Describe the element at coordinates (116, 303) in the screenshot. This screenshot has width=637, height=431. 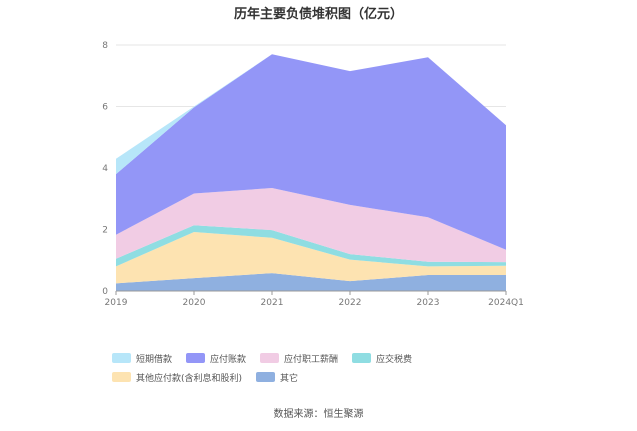
I see `x-tick-label: 2019` at that location.